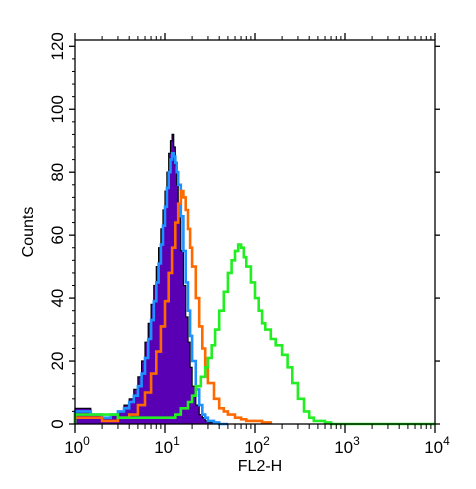  I want to click on x-tick-label: 10⁴, so click(437, 445).